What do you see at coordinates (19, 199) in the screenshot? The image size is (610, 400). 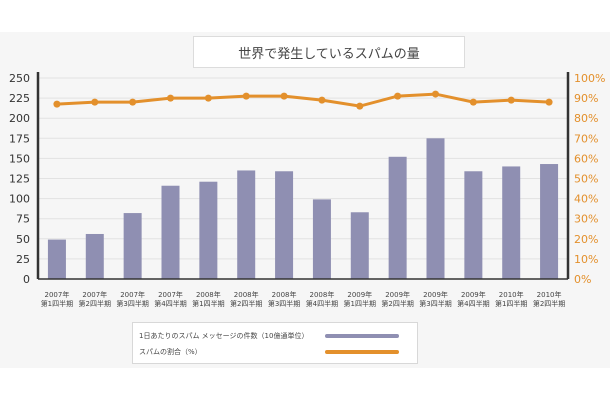 I see `y-left-tick-label: 100` at bounding box center [19, 199].